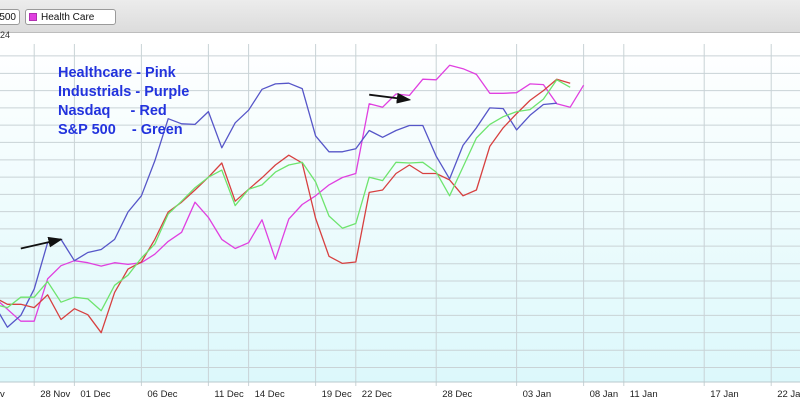 The height and width of the screenshot is (400, 800). I want to click on tab-sp500-label: 500, so click(8, 17).